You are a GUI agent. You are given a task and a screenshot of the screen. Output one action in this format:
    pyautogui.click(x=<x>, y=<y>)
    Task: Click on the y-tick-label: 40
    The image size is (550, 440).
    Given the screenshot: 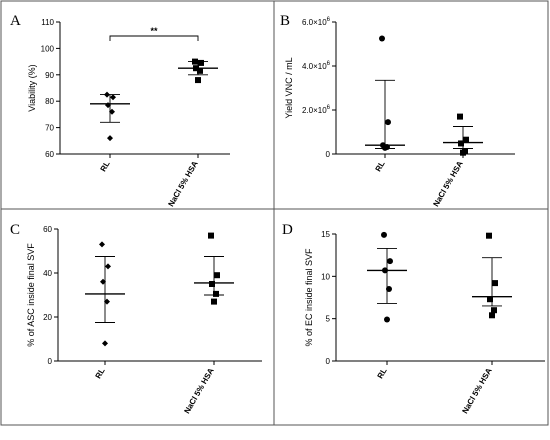 What is the action you would take?
    pyautogui.click(x=47, y=273)
    